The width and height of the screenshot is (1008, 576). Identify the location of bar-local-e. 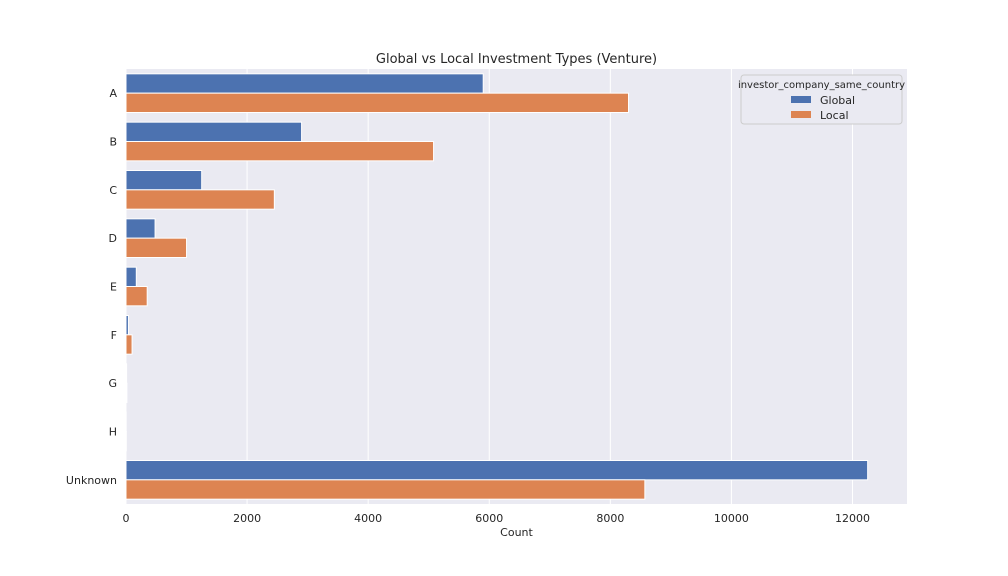
(136, 296).